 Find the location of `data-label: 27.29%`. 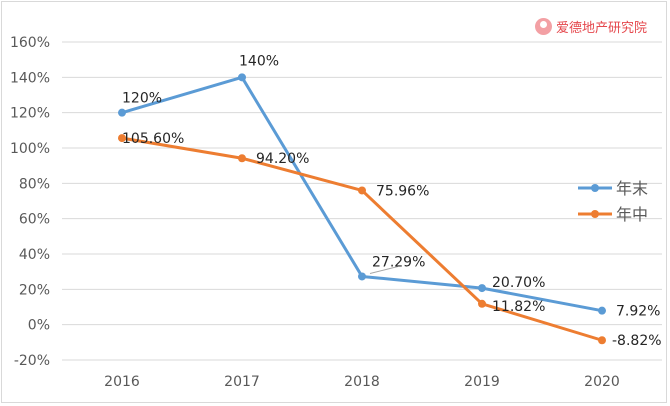

data-label: 27.29% is located at coordinates (398, 262).